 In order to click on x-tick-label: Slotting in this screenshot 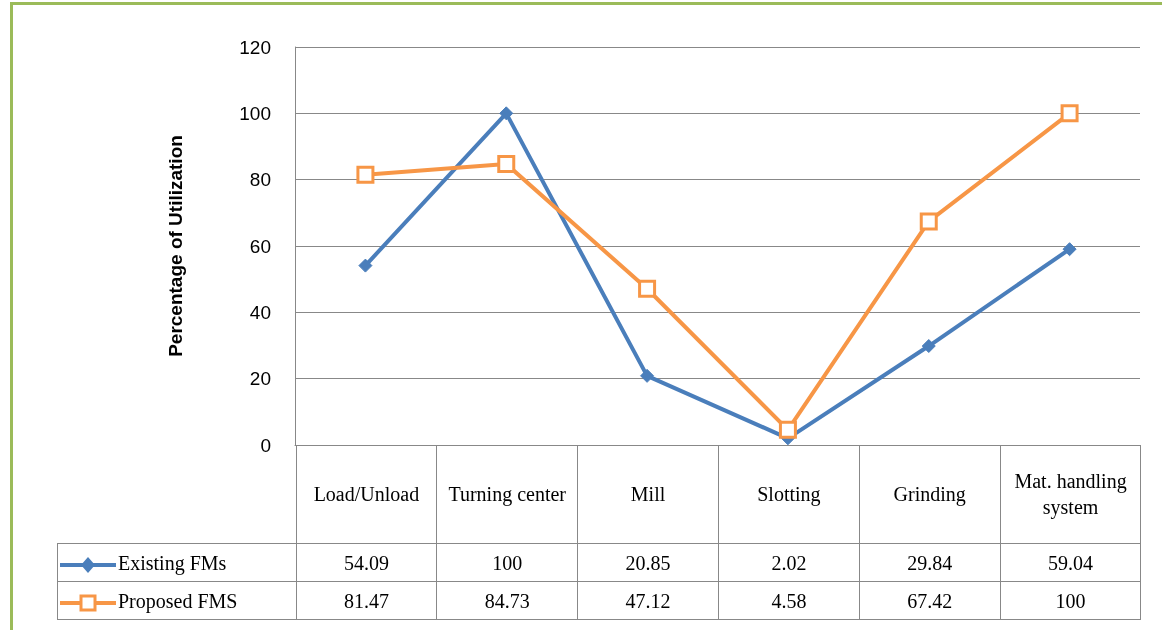, I will do `click(789, 494)`.